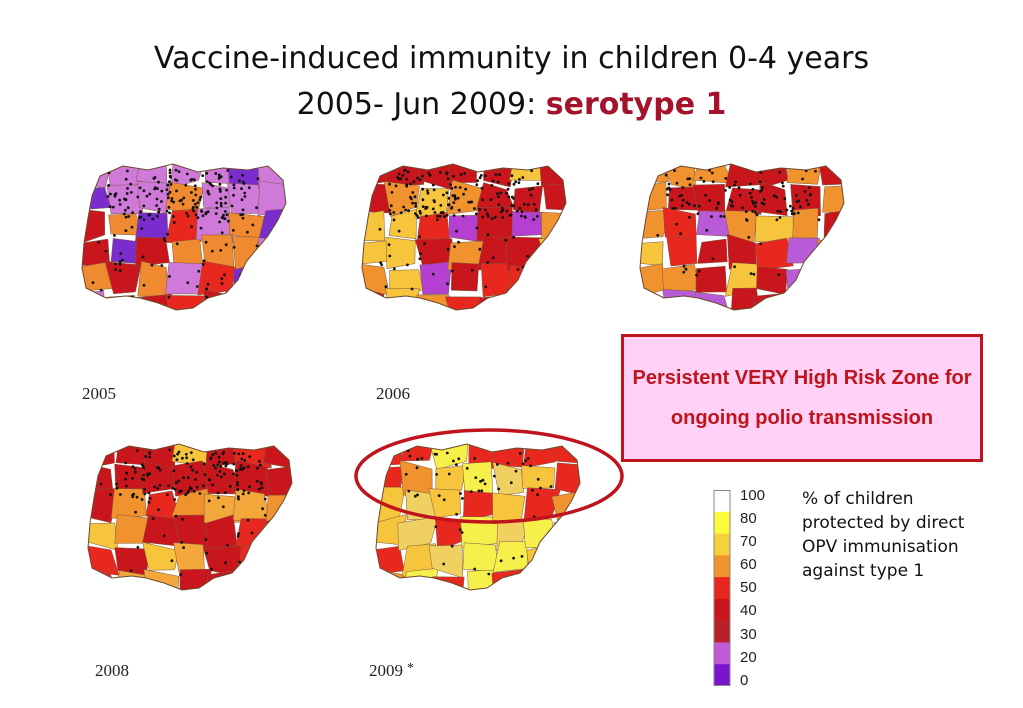 The height and width of the screenshot is (708, 1023). I want to click on year-label-2005: 2005, so click(99, 393).